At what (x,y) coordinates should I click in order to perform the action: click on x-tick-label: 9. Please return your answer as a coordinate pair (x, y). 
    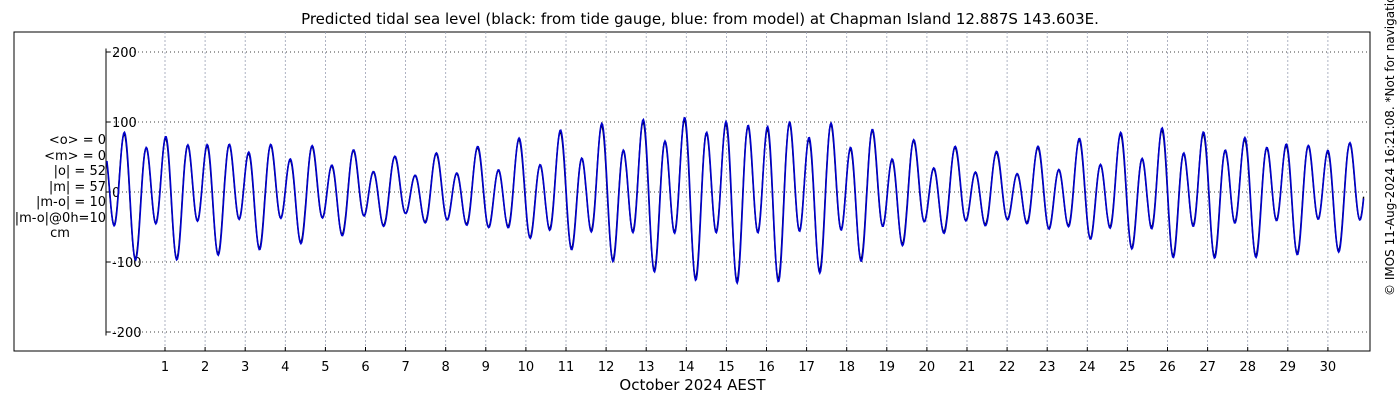
    Looking at the image, I should click on (486, 367).